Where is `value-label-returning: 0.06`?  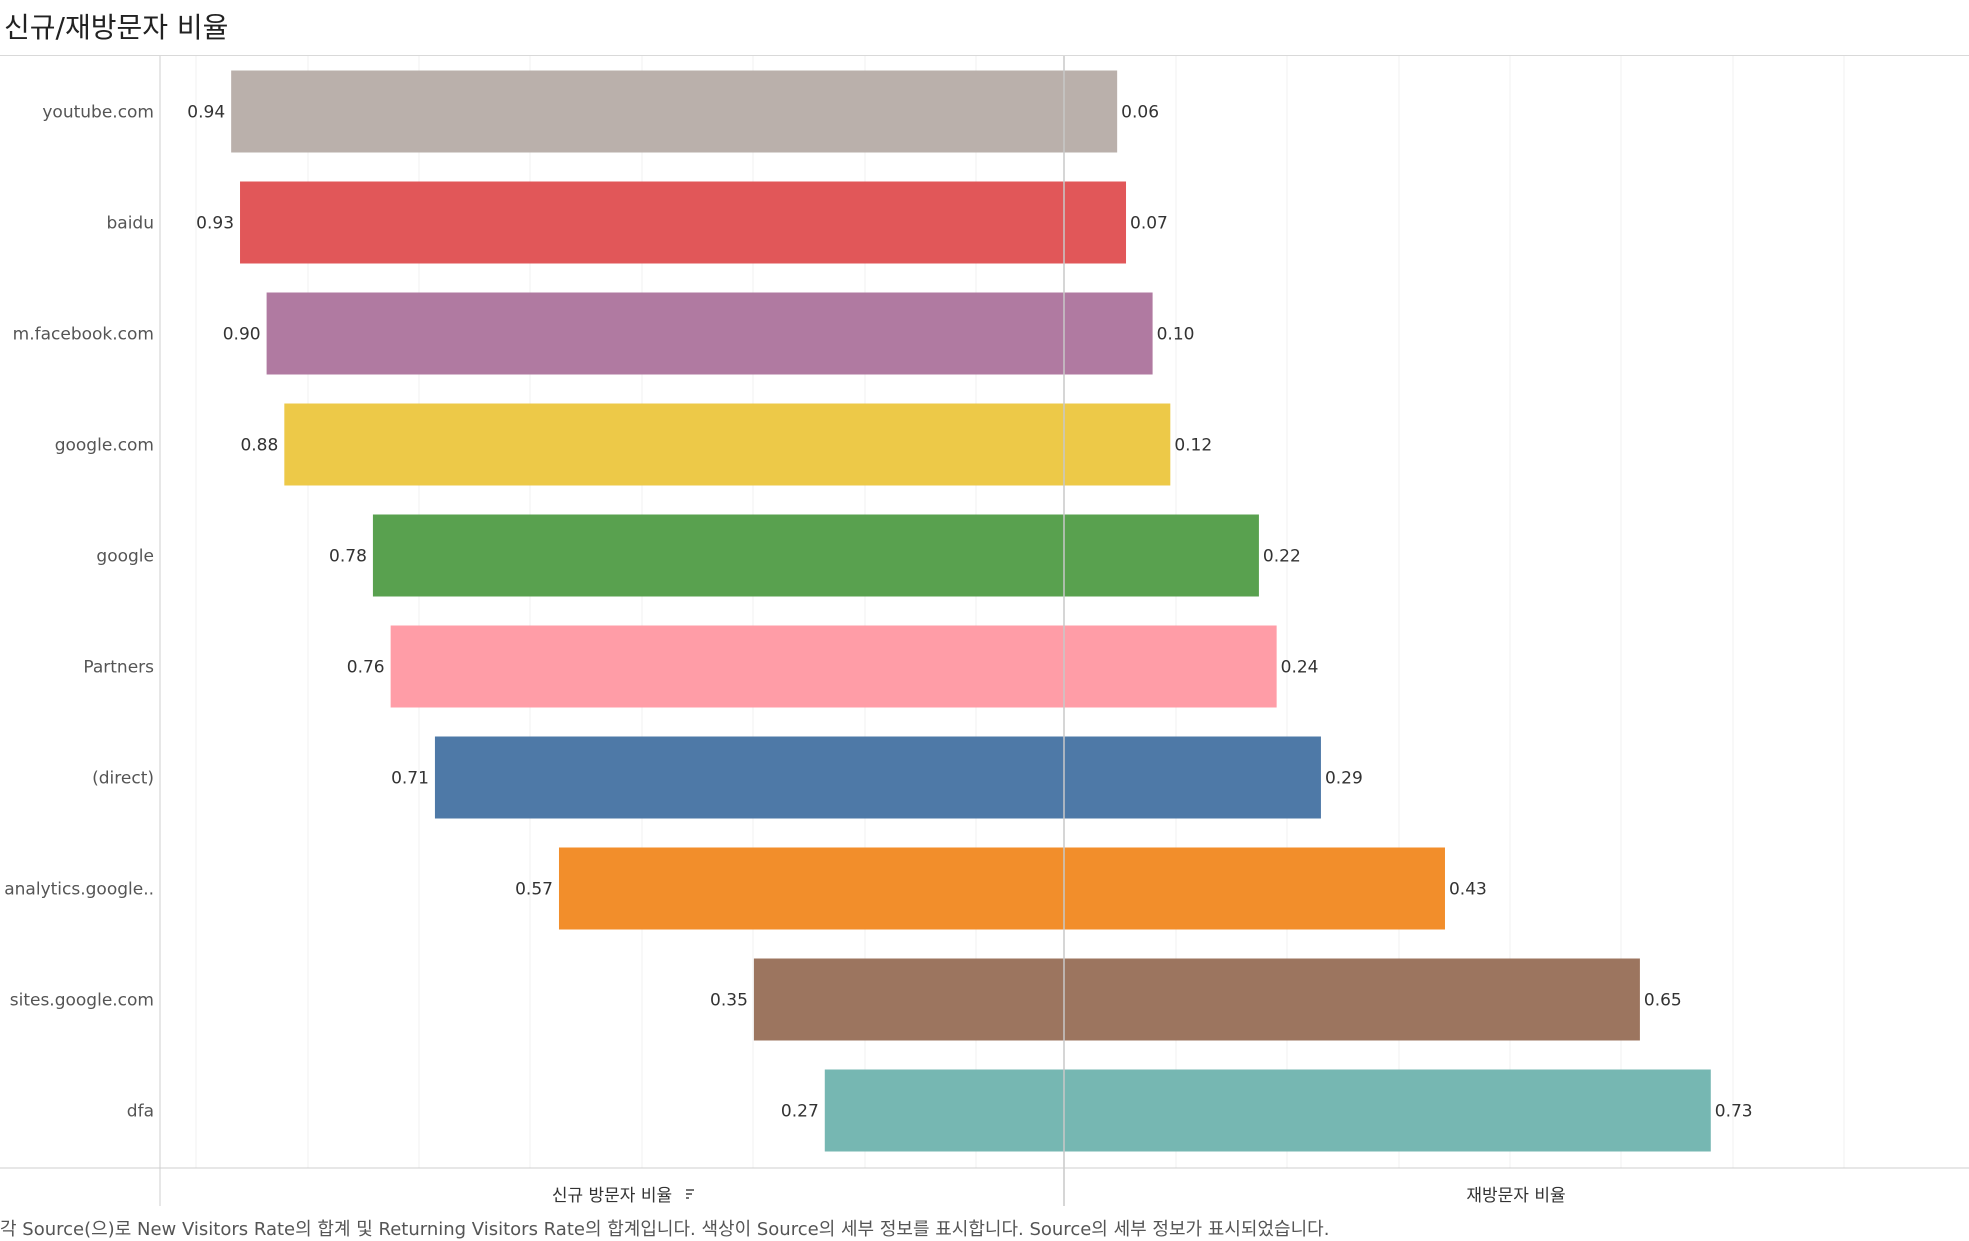
value-label-returning: 0.06 is located at coordinates (1140, 113).